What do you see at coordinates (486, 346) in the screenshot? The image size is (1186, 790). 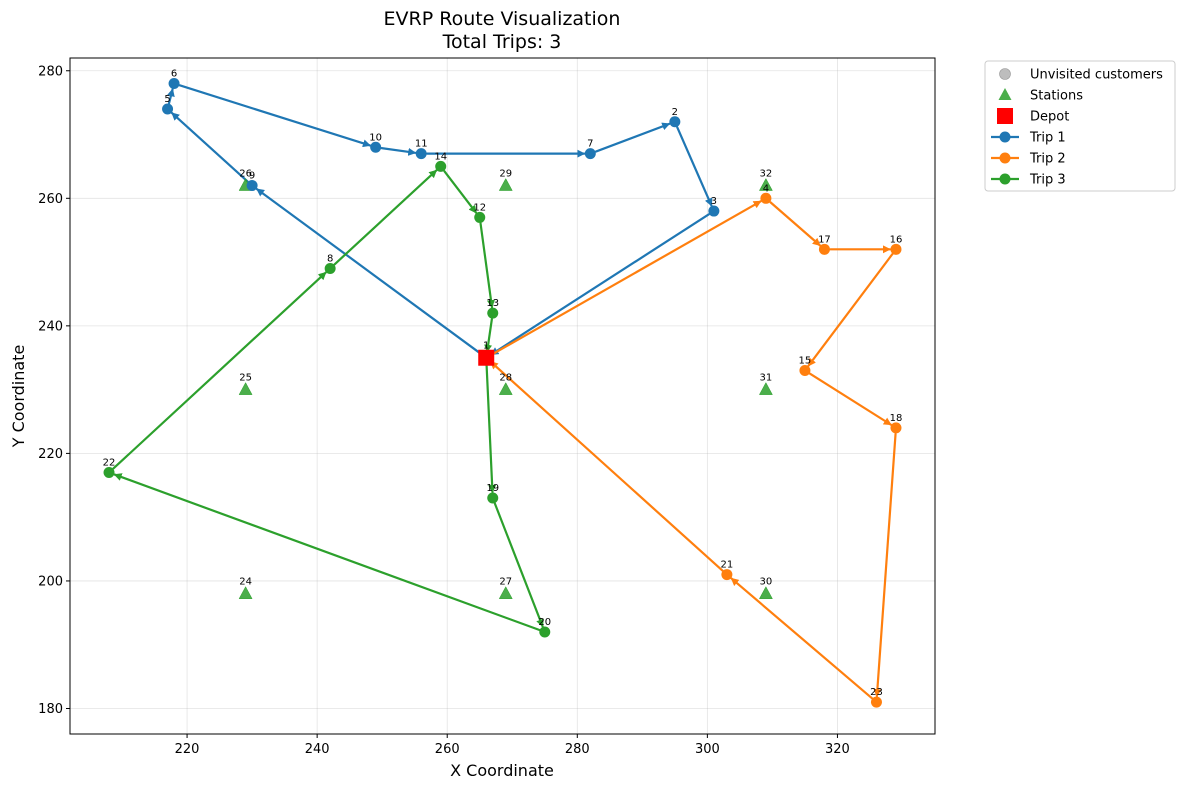 I see `depot-label: 1` at bounding box center [486, 346].